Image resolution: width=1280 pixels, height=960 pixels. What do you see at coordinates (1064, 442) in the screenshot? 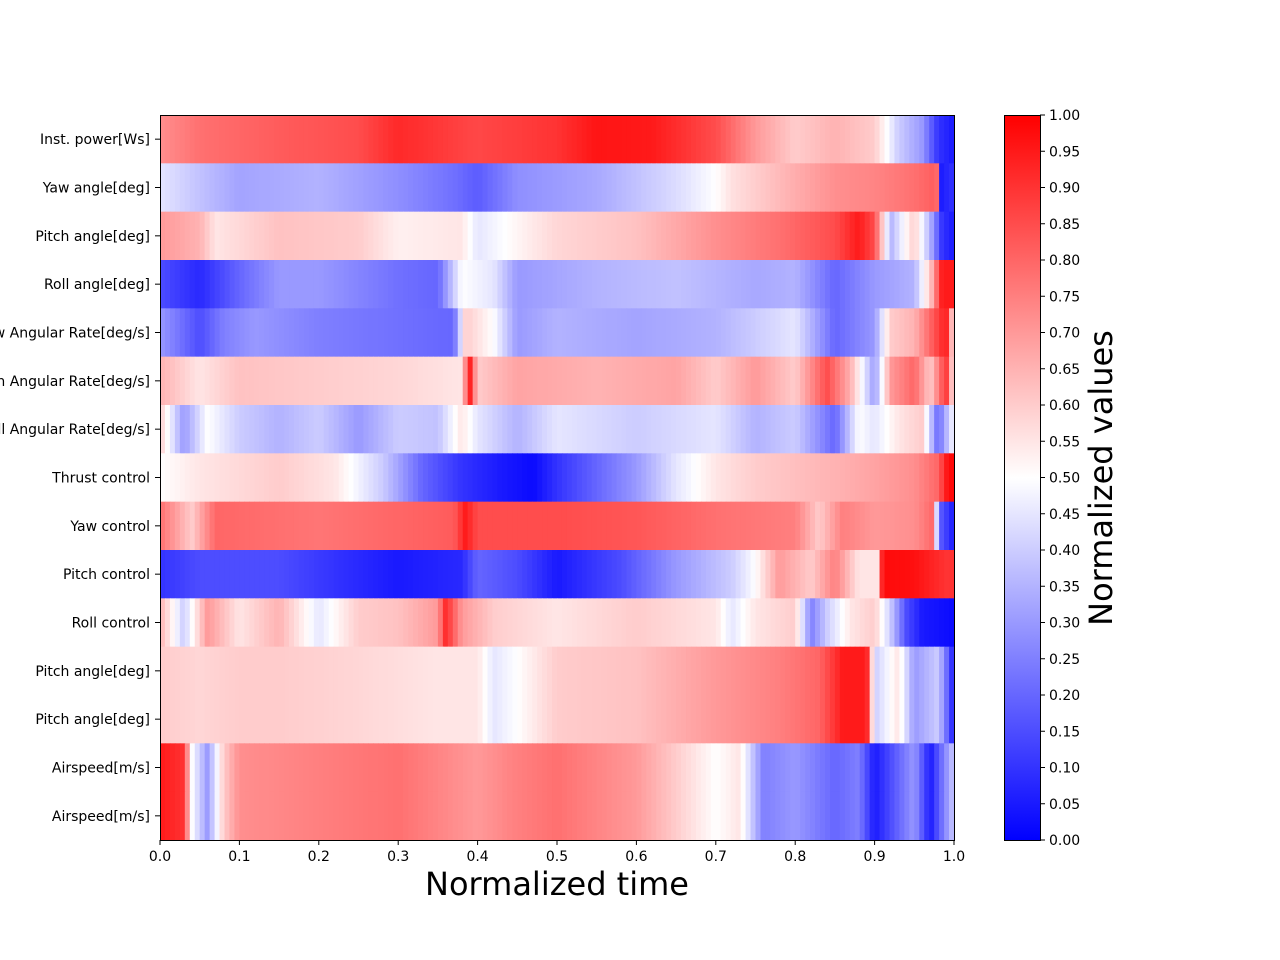
I see `colorbar-tick-label: 0.55` at bounding box center [1064, 442].